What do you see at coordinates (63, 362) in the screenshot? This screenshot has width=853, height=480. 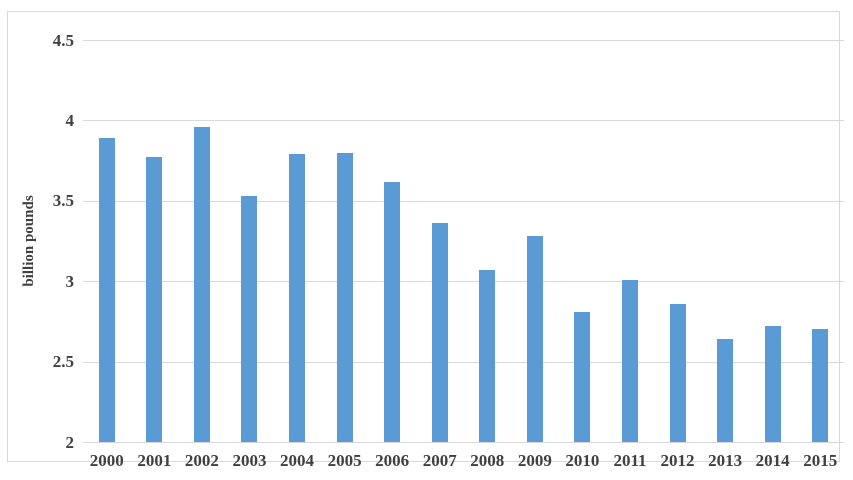 I see `y-tick-label: 2.5` at bounding box center [63, 362].